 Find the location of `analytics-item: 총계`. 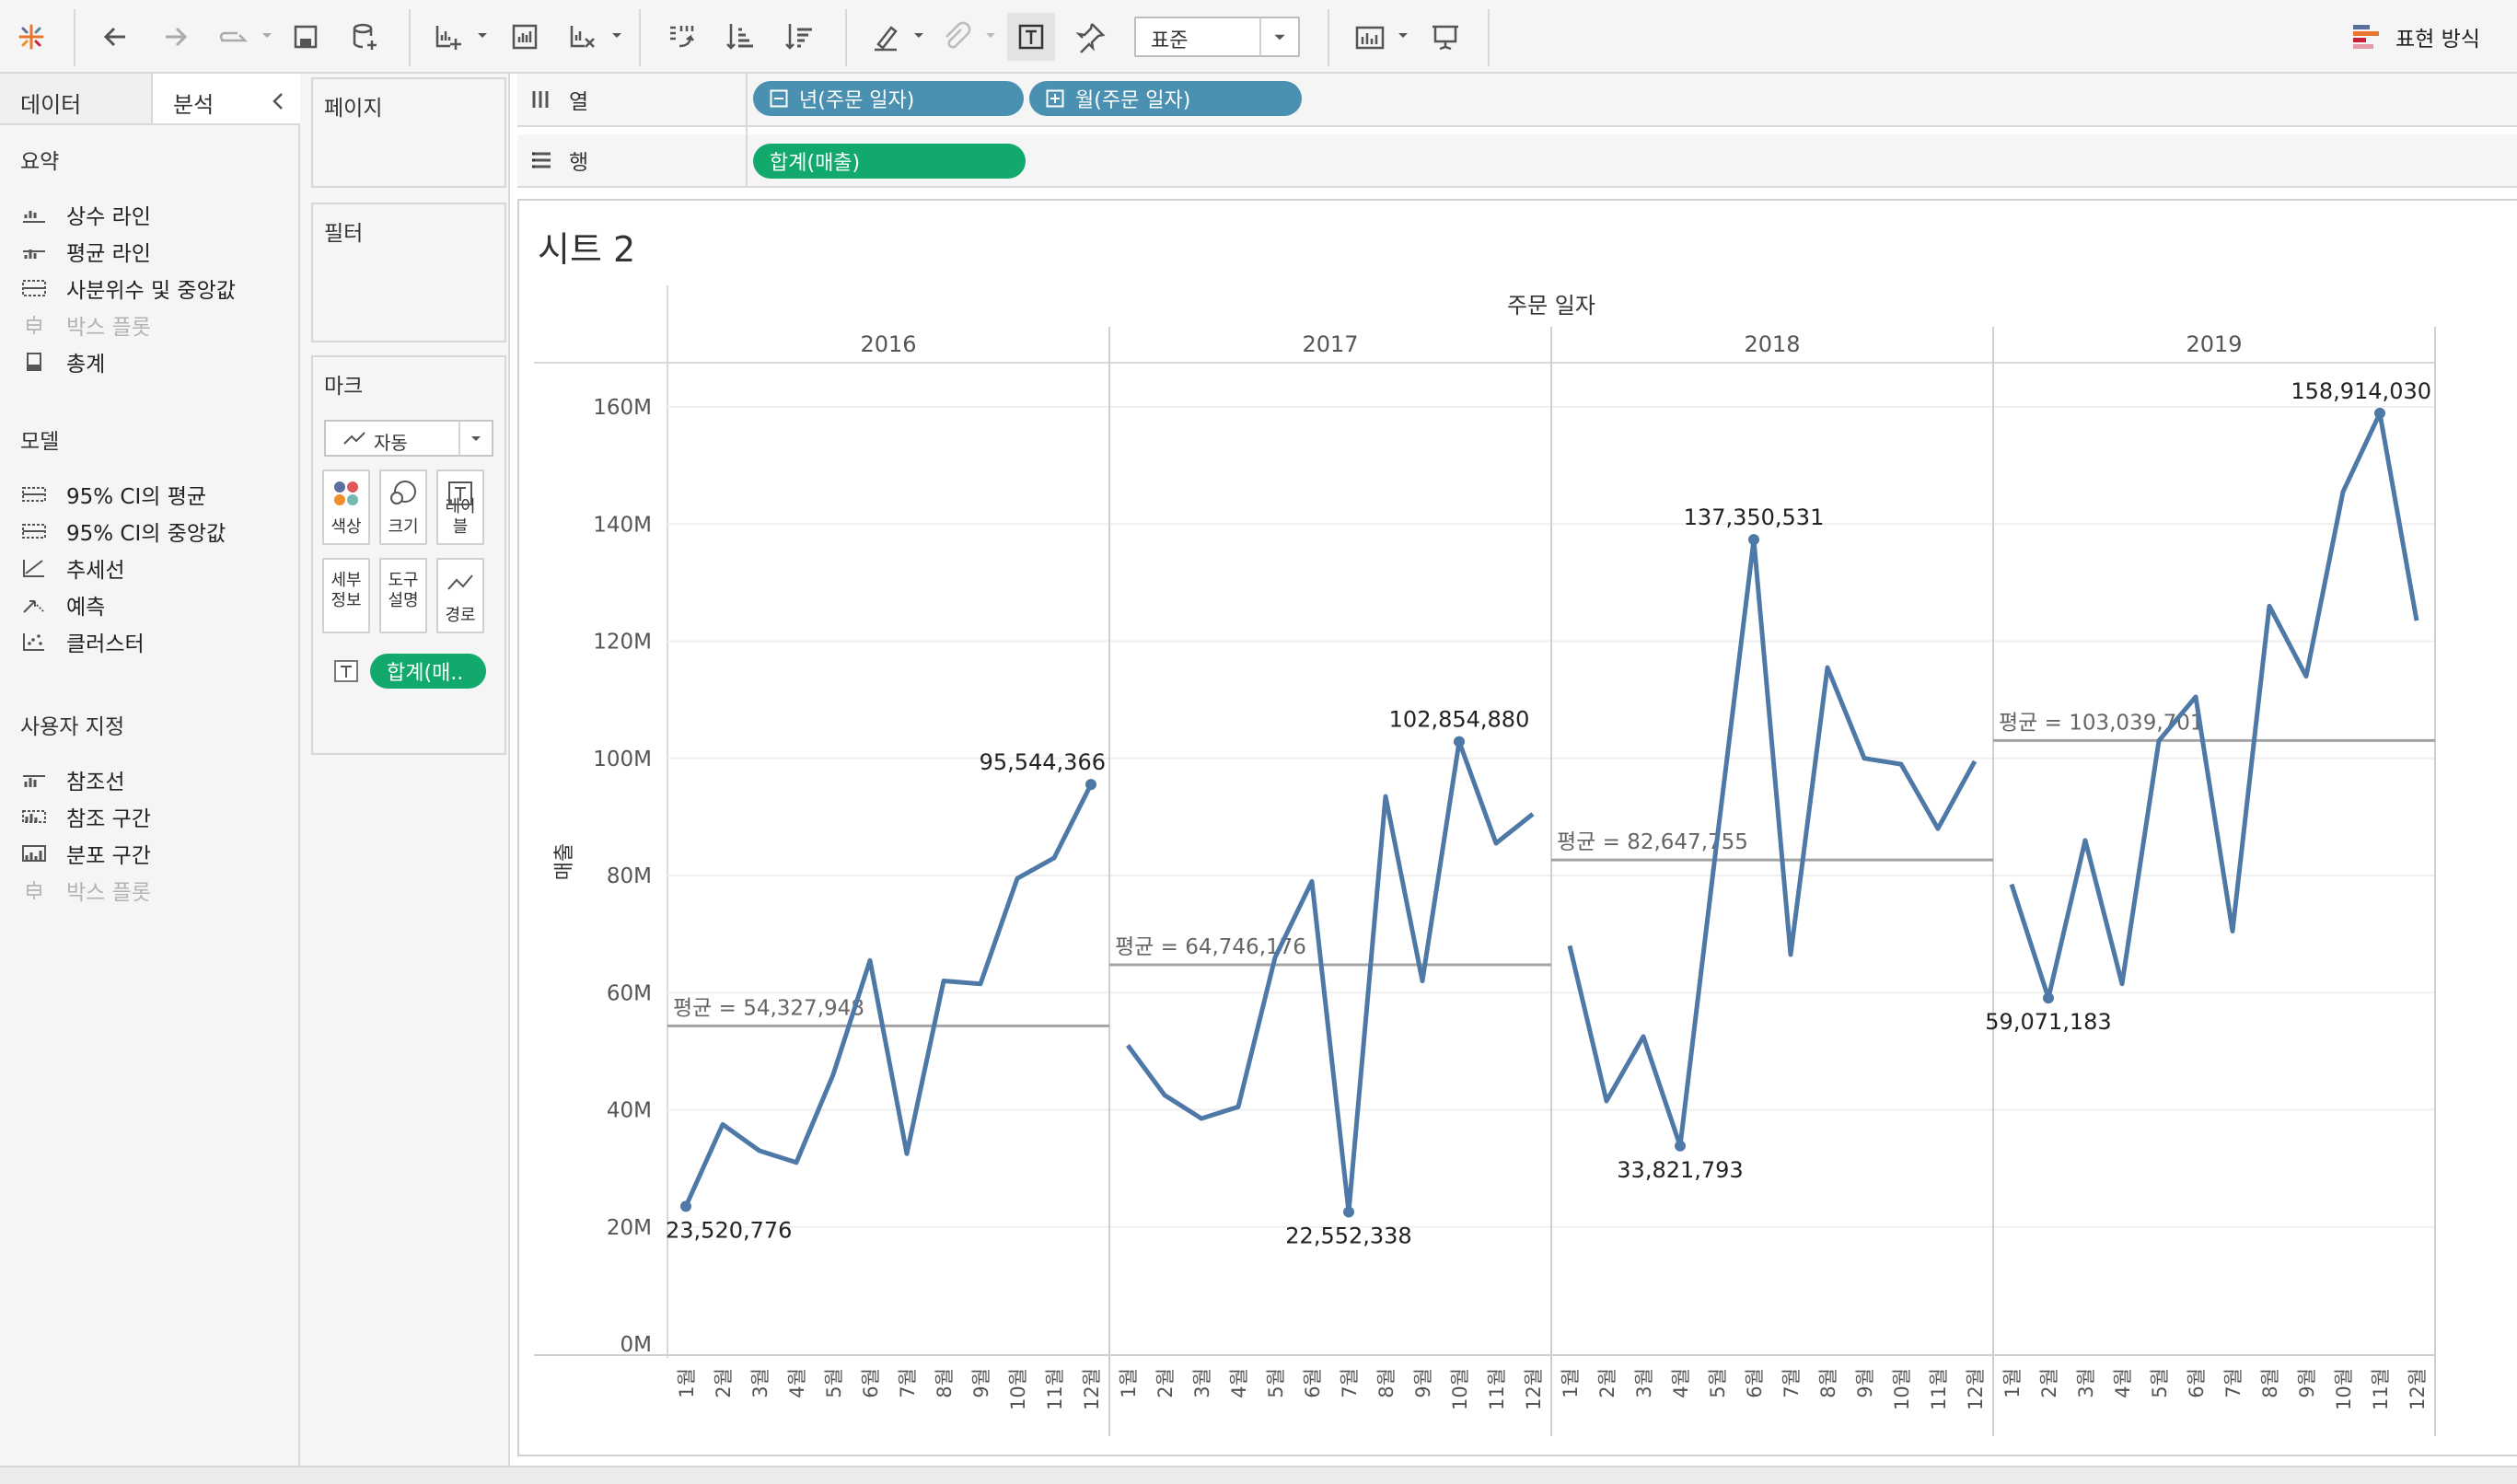

analytics-item: 총계 is located at coordinates (62, 361).